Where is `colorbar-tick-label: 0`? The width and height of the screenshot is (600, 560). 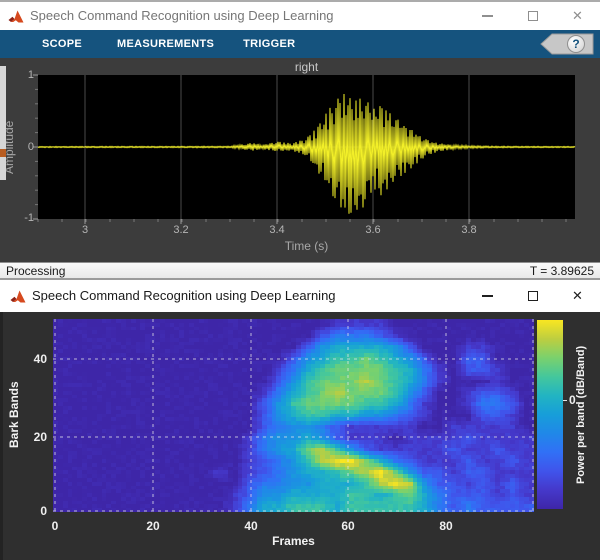 colorbar-tick-label: 0 is located at coordinates (572, 400).